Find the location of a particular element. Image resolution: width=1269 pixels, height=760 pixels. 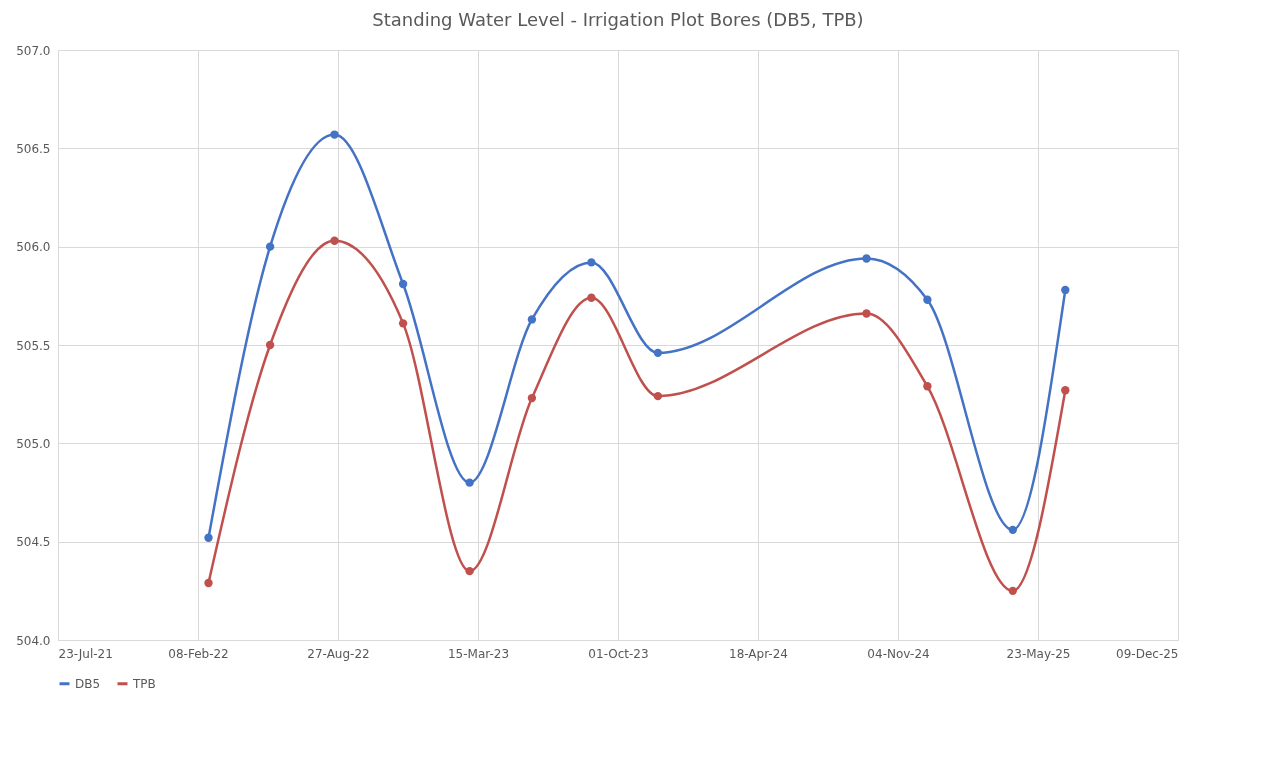

y-tick-label: 504.5 is located at coordinates (33, 542).